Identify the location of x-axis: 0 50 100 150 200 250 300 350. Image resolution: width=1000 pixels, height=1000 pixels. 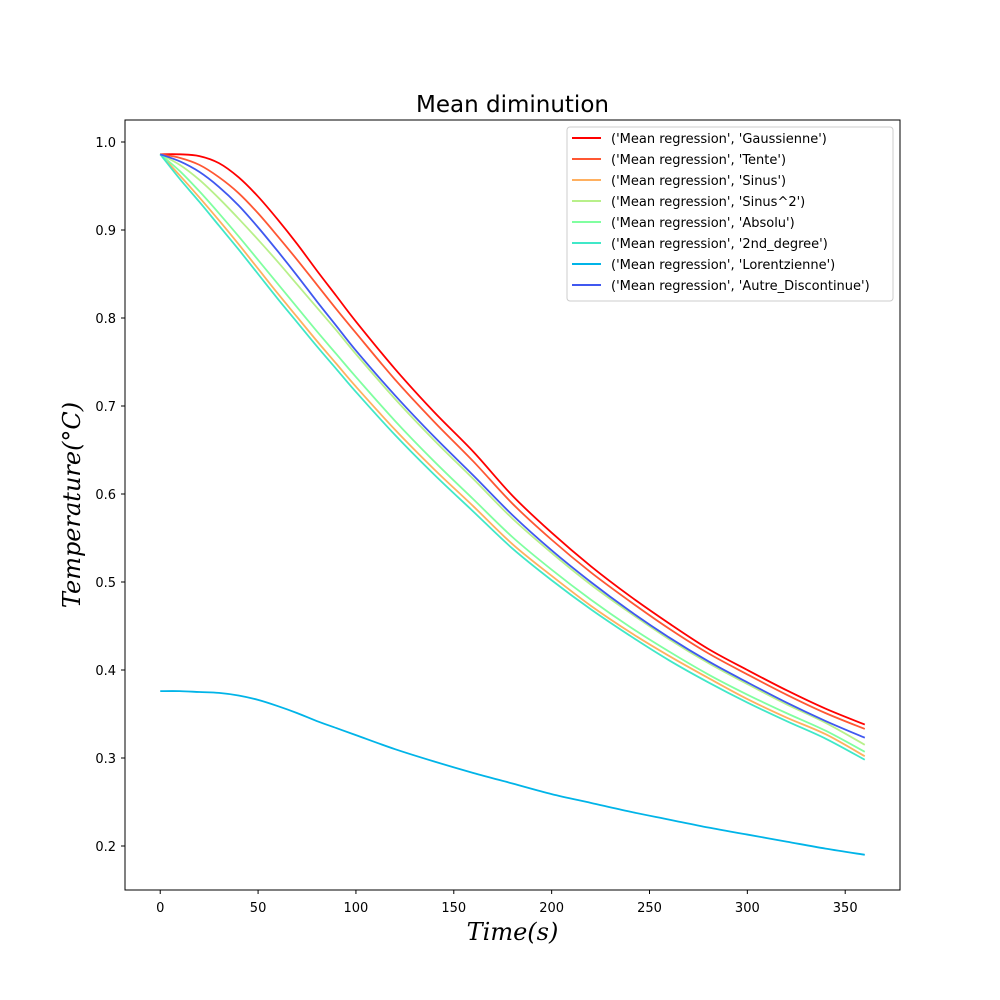
(507, 903).